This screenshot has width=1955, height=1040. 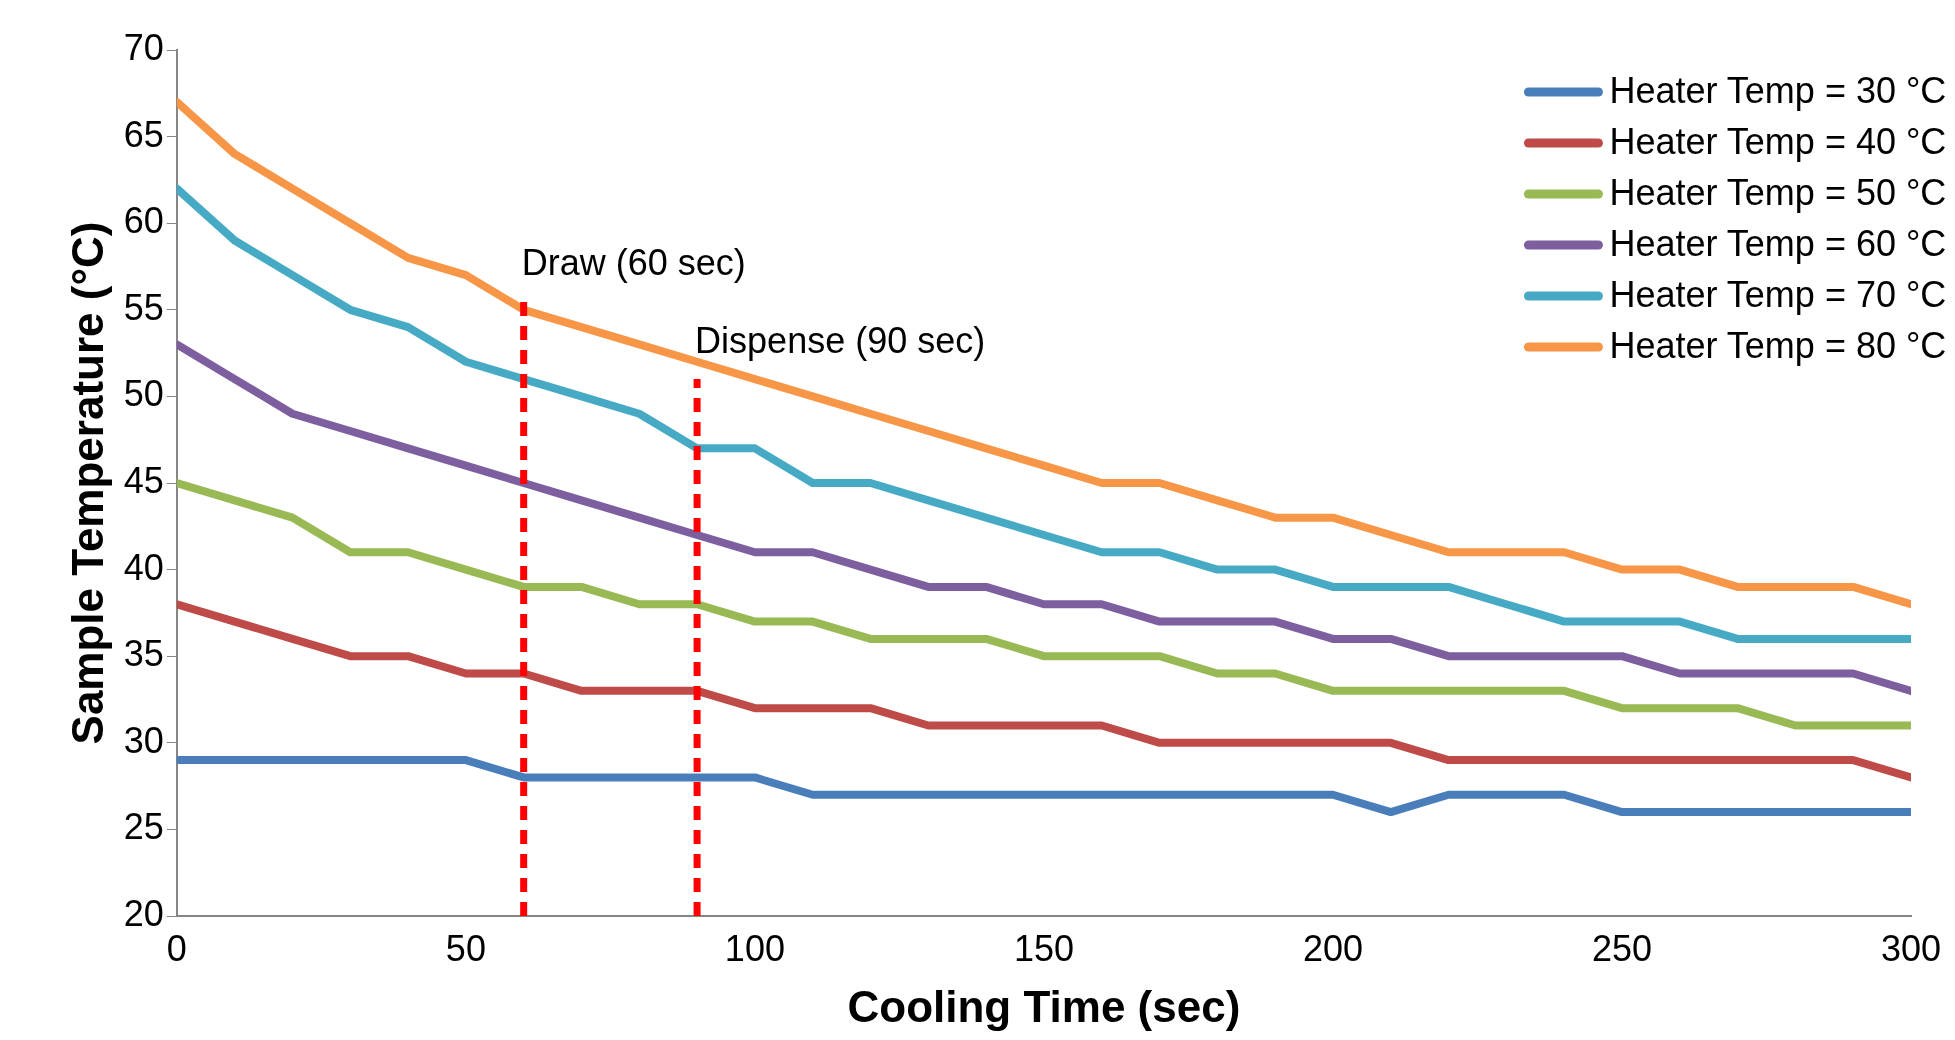 What do you see at coordinates (143, 913) in the screenshot?
I see `y-tick-label: 20` at bounding box center [143, 913].